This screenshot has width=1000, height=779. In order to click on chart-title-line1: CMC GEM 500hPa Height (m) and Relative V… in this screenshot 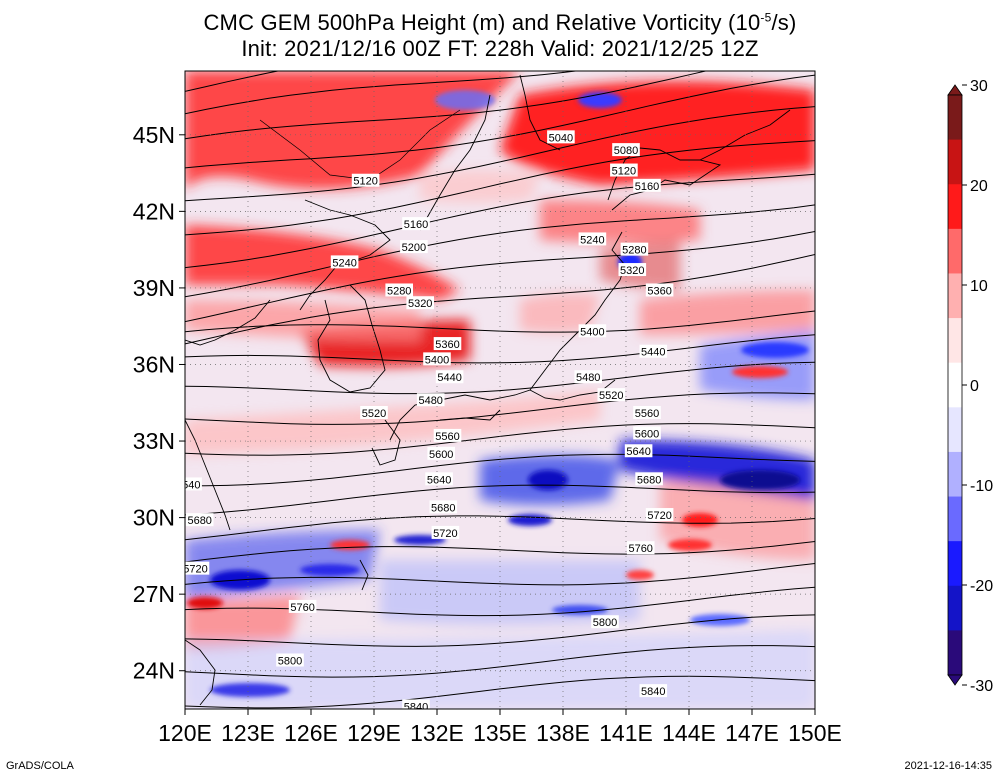, I will do `click(500, 23)`.